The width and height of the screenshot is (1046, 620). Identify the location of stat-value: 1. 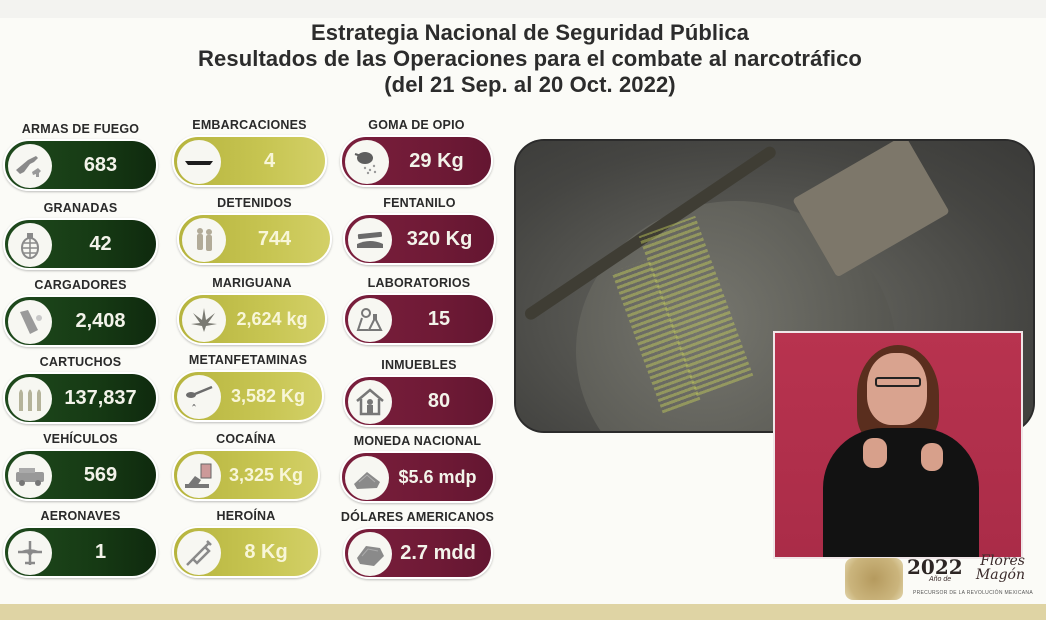
(100, 551).